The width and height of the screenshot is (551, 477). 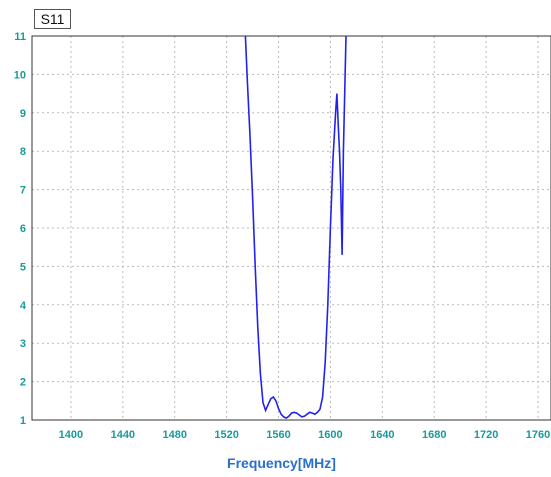 What do you see at coordinates (52, 19) in the screenshot?
I see `legend-s11: S11` at bounding box center [52, 19].